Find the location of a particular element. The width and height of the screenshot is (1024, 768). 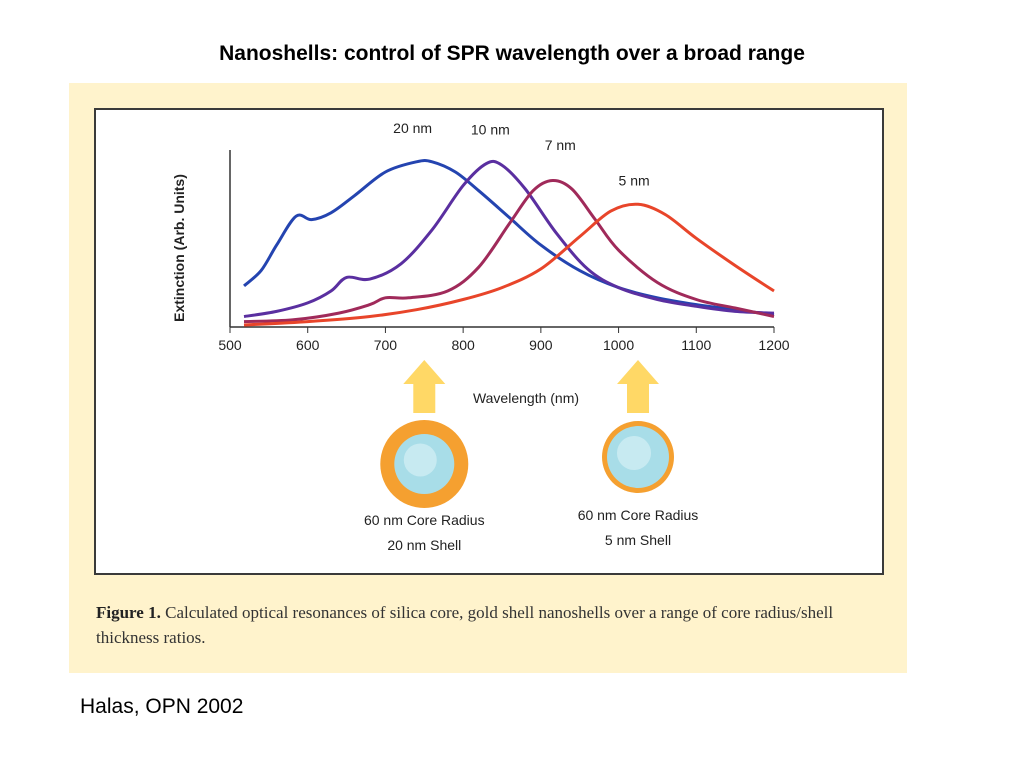

x-tick-label: 1000 is located at coordinates (618, 345).